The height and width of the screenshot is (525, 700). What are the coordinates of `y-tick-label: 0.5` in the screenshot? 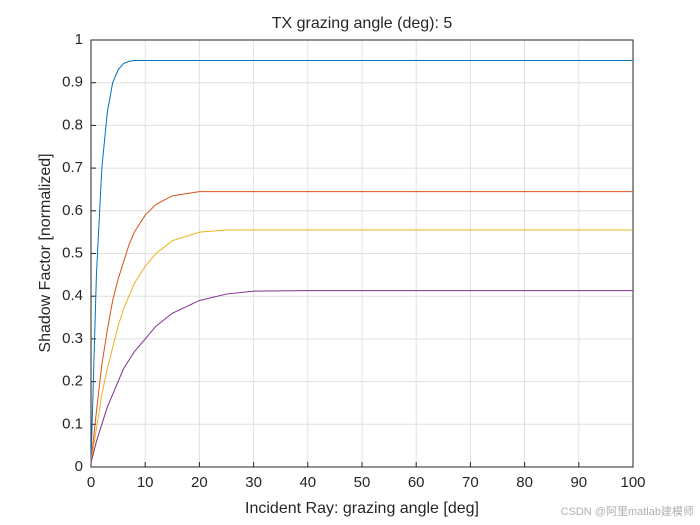 It's located at (72, 252).